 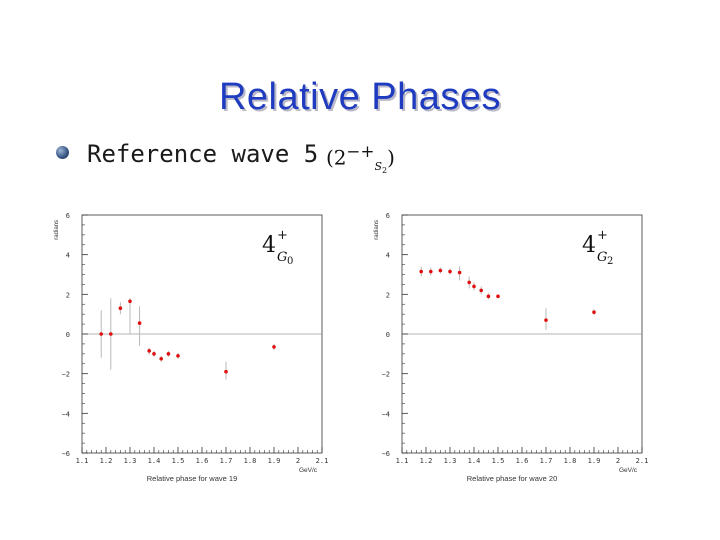 What do you see at coordinates (512, 478) in the screenshot?
I see `x-axis-label: Relative phase for wave 20` at bounding box center [512, 478].